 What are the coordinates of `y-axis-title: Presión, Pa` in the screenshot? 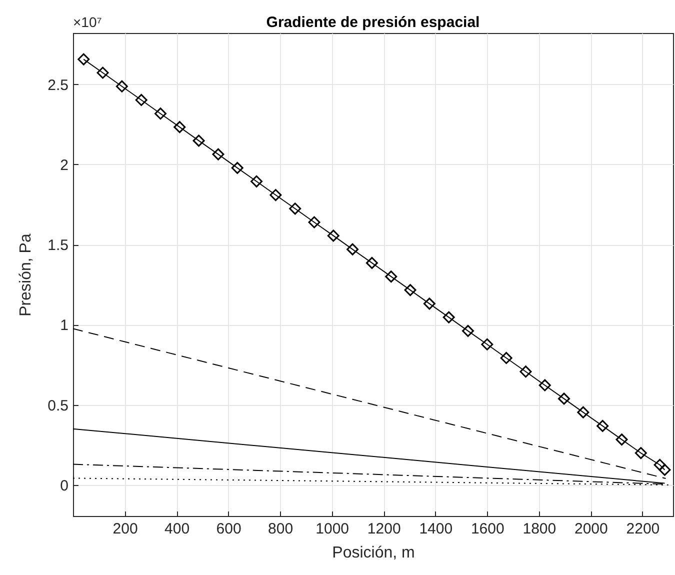 It's located at (26, 275).